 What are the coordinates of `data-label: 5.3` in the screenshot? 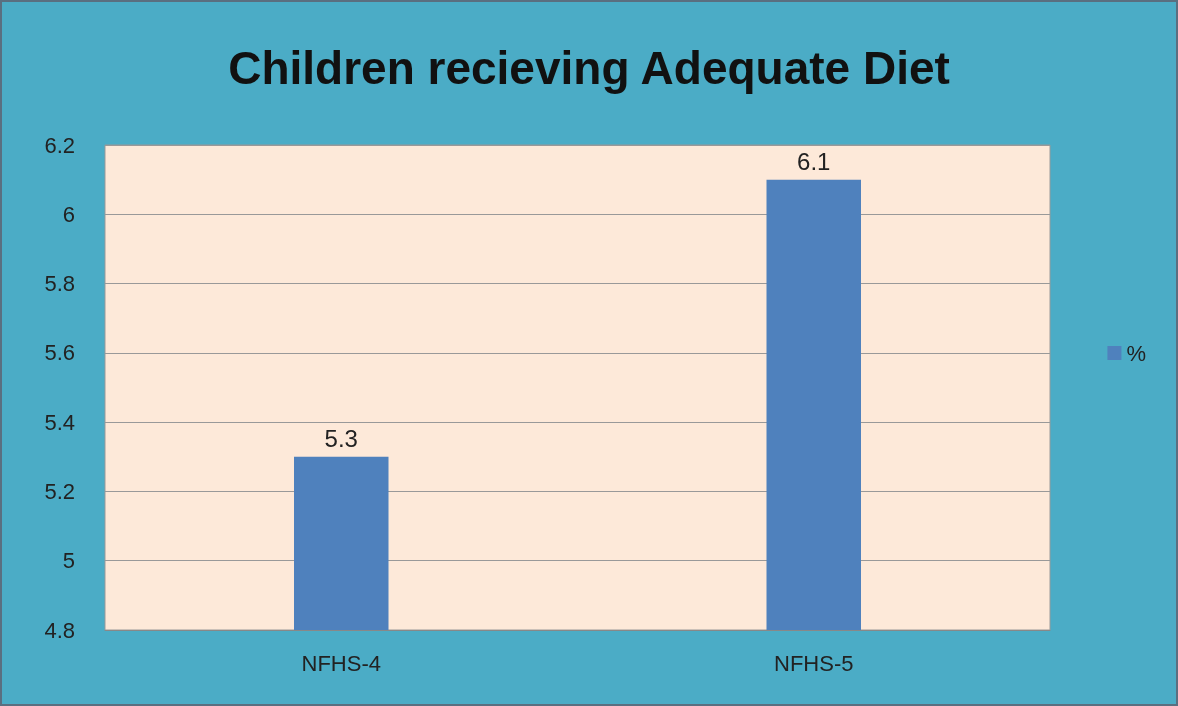 It's located at (341, 439).